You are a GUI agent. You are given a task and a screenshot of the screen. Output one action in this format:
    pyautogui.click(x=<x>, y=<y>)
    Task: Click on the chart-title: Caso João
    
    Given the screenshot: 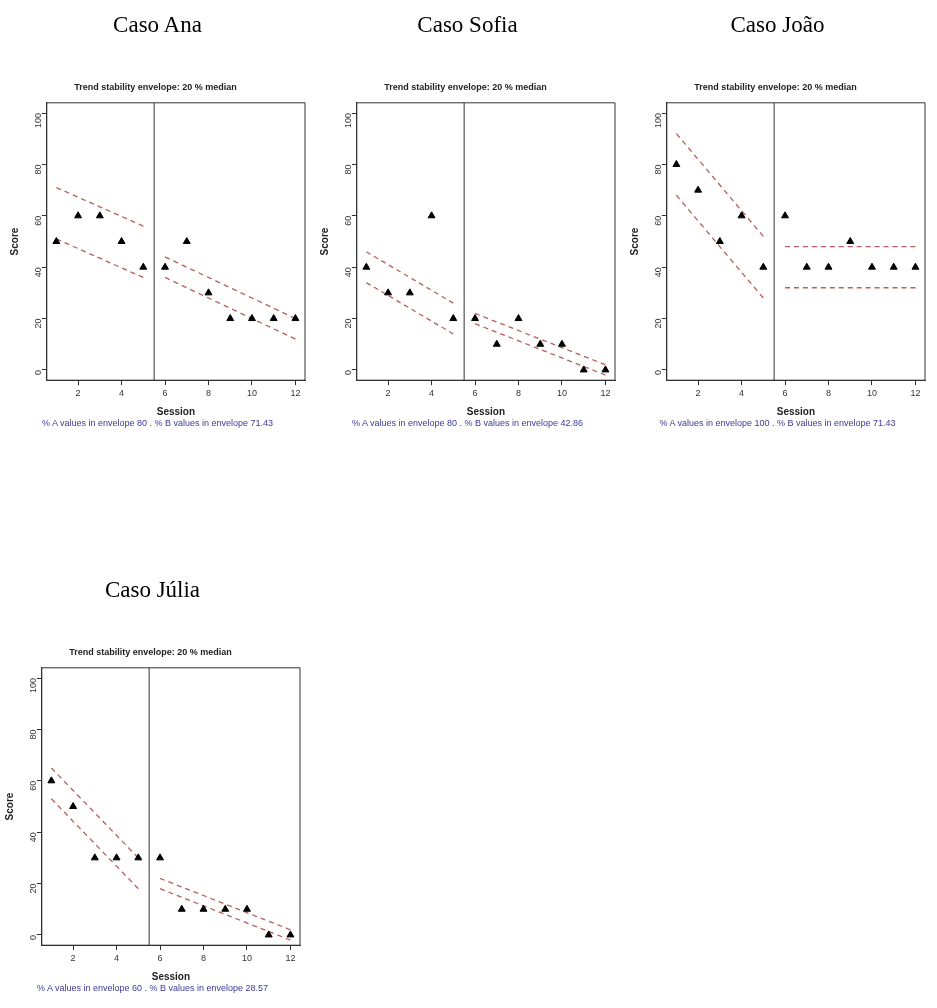 What is the action you would take?
    pyautogui.click(x=777, y=25)
    